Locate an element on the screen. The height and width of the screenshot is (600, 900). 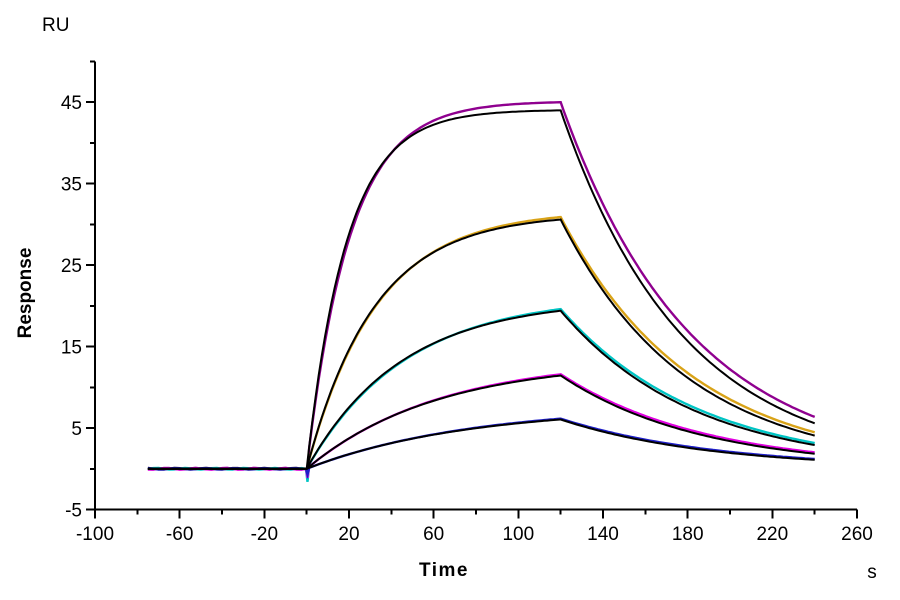
y-tick-label: 5 is located at coordinates (76, 429).